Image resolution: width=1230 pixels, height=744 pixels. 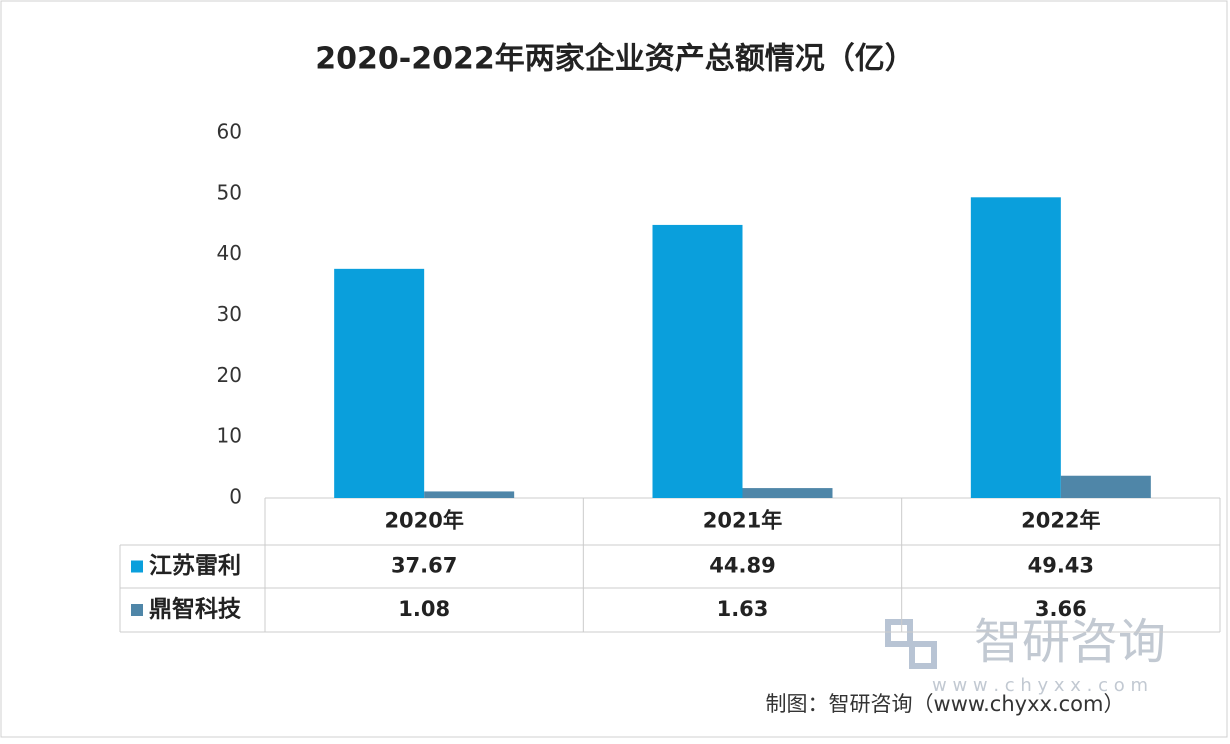 I want to click on table-value: 49.43, so click(x=1061, y=566).